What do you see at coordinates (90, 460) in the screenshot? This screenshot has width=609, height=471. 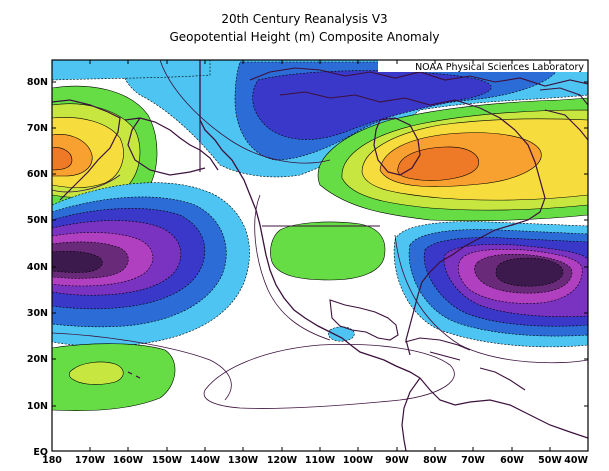 I see `lon-label-170w: 170W` at bounding box center [90, 460].